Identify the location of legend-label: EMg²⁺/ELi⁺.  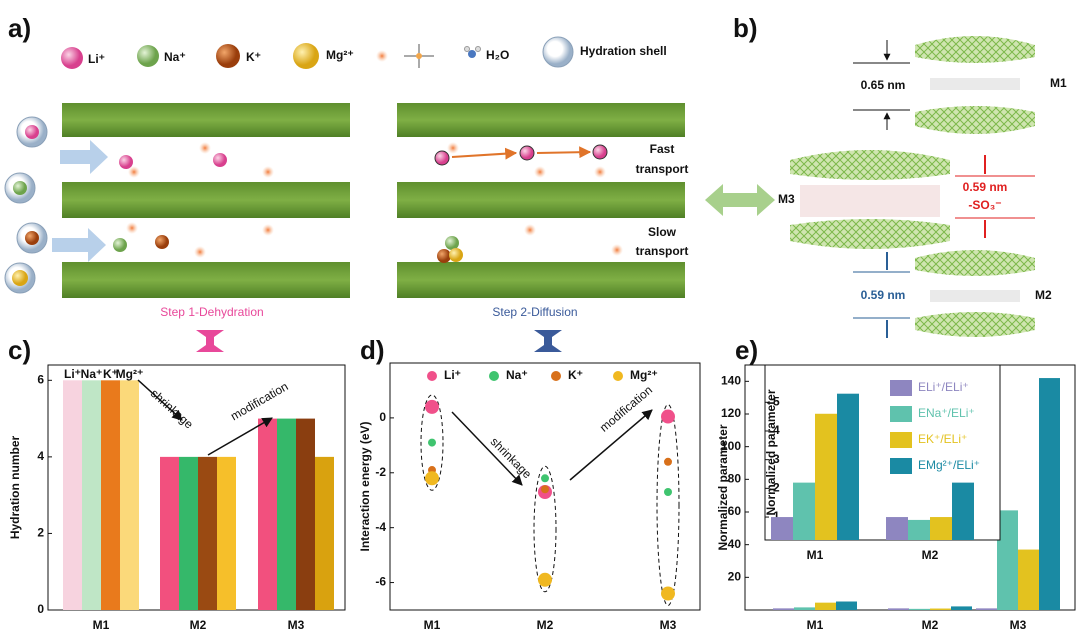
(949, 465).